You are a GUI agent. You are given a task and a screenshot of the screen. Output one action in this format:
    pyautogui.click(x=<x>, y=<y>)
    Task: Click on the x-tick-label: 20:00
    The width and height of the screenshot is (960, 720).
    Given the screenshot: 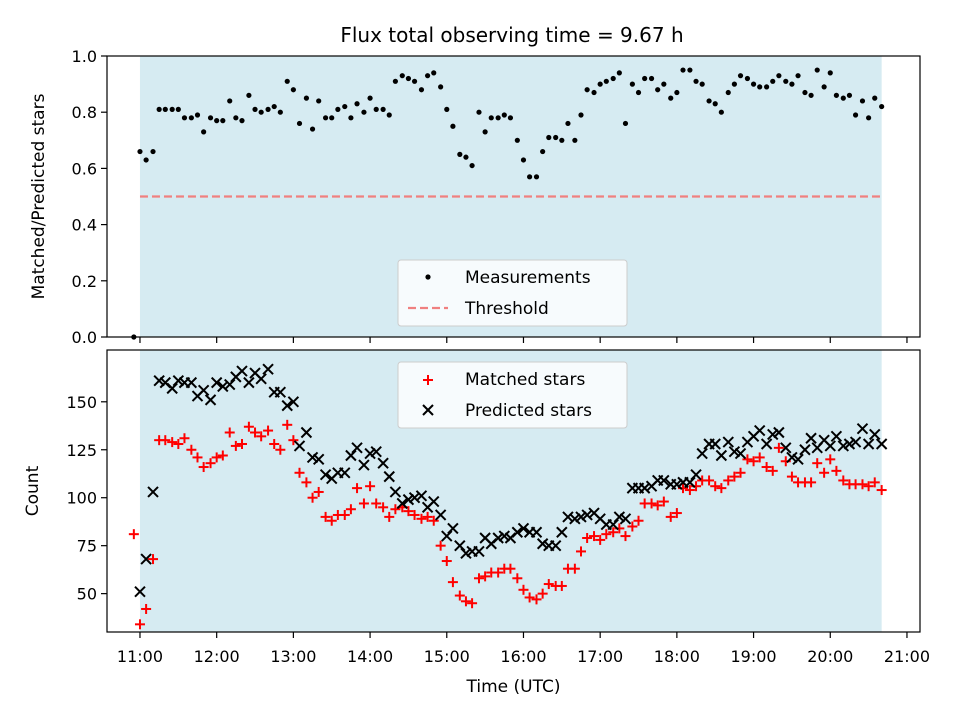 What is the action you would take?
    pyautogui.click(x=830, y=656)
    